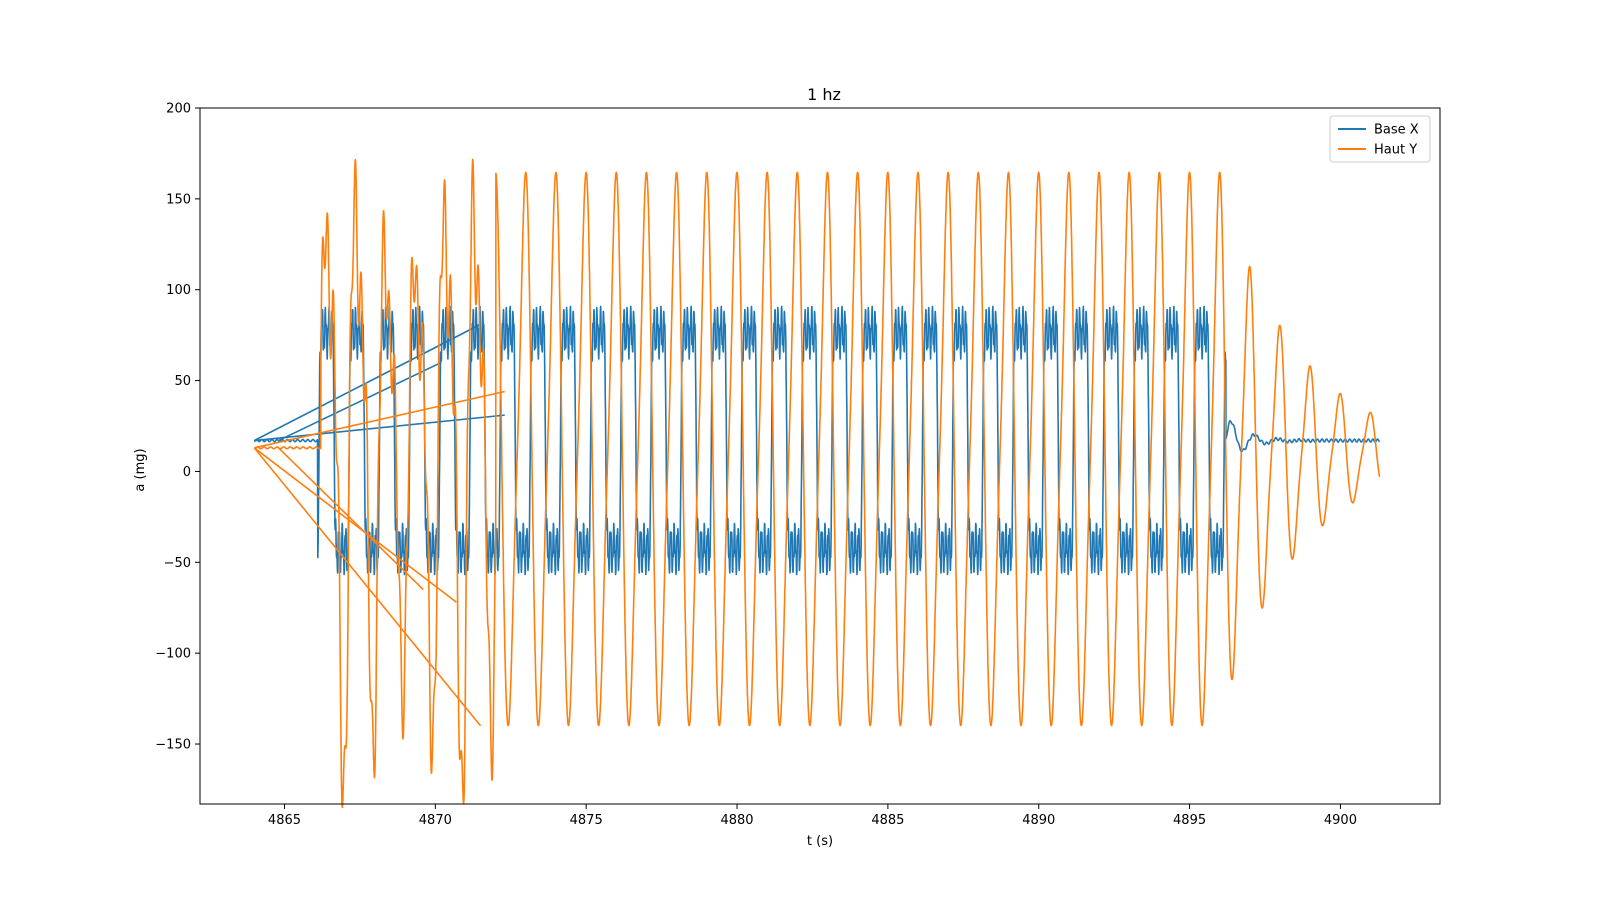 The height and width of the screenshot is (900, 1600). Describe the element at coordinates (1038, 820) in the screenshot. I see `x-tick-label: 4890` at that location.